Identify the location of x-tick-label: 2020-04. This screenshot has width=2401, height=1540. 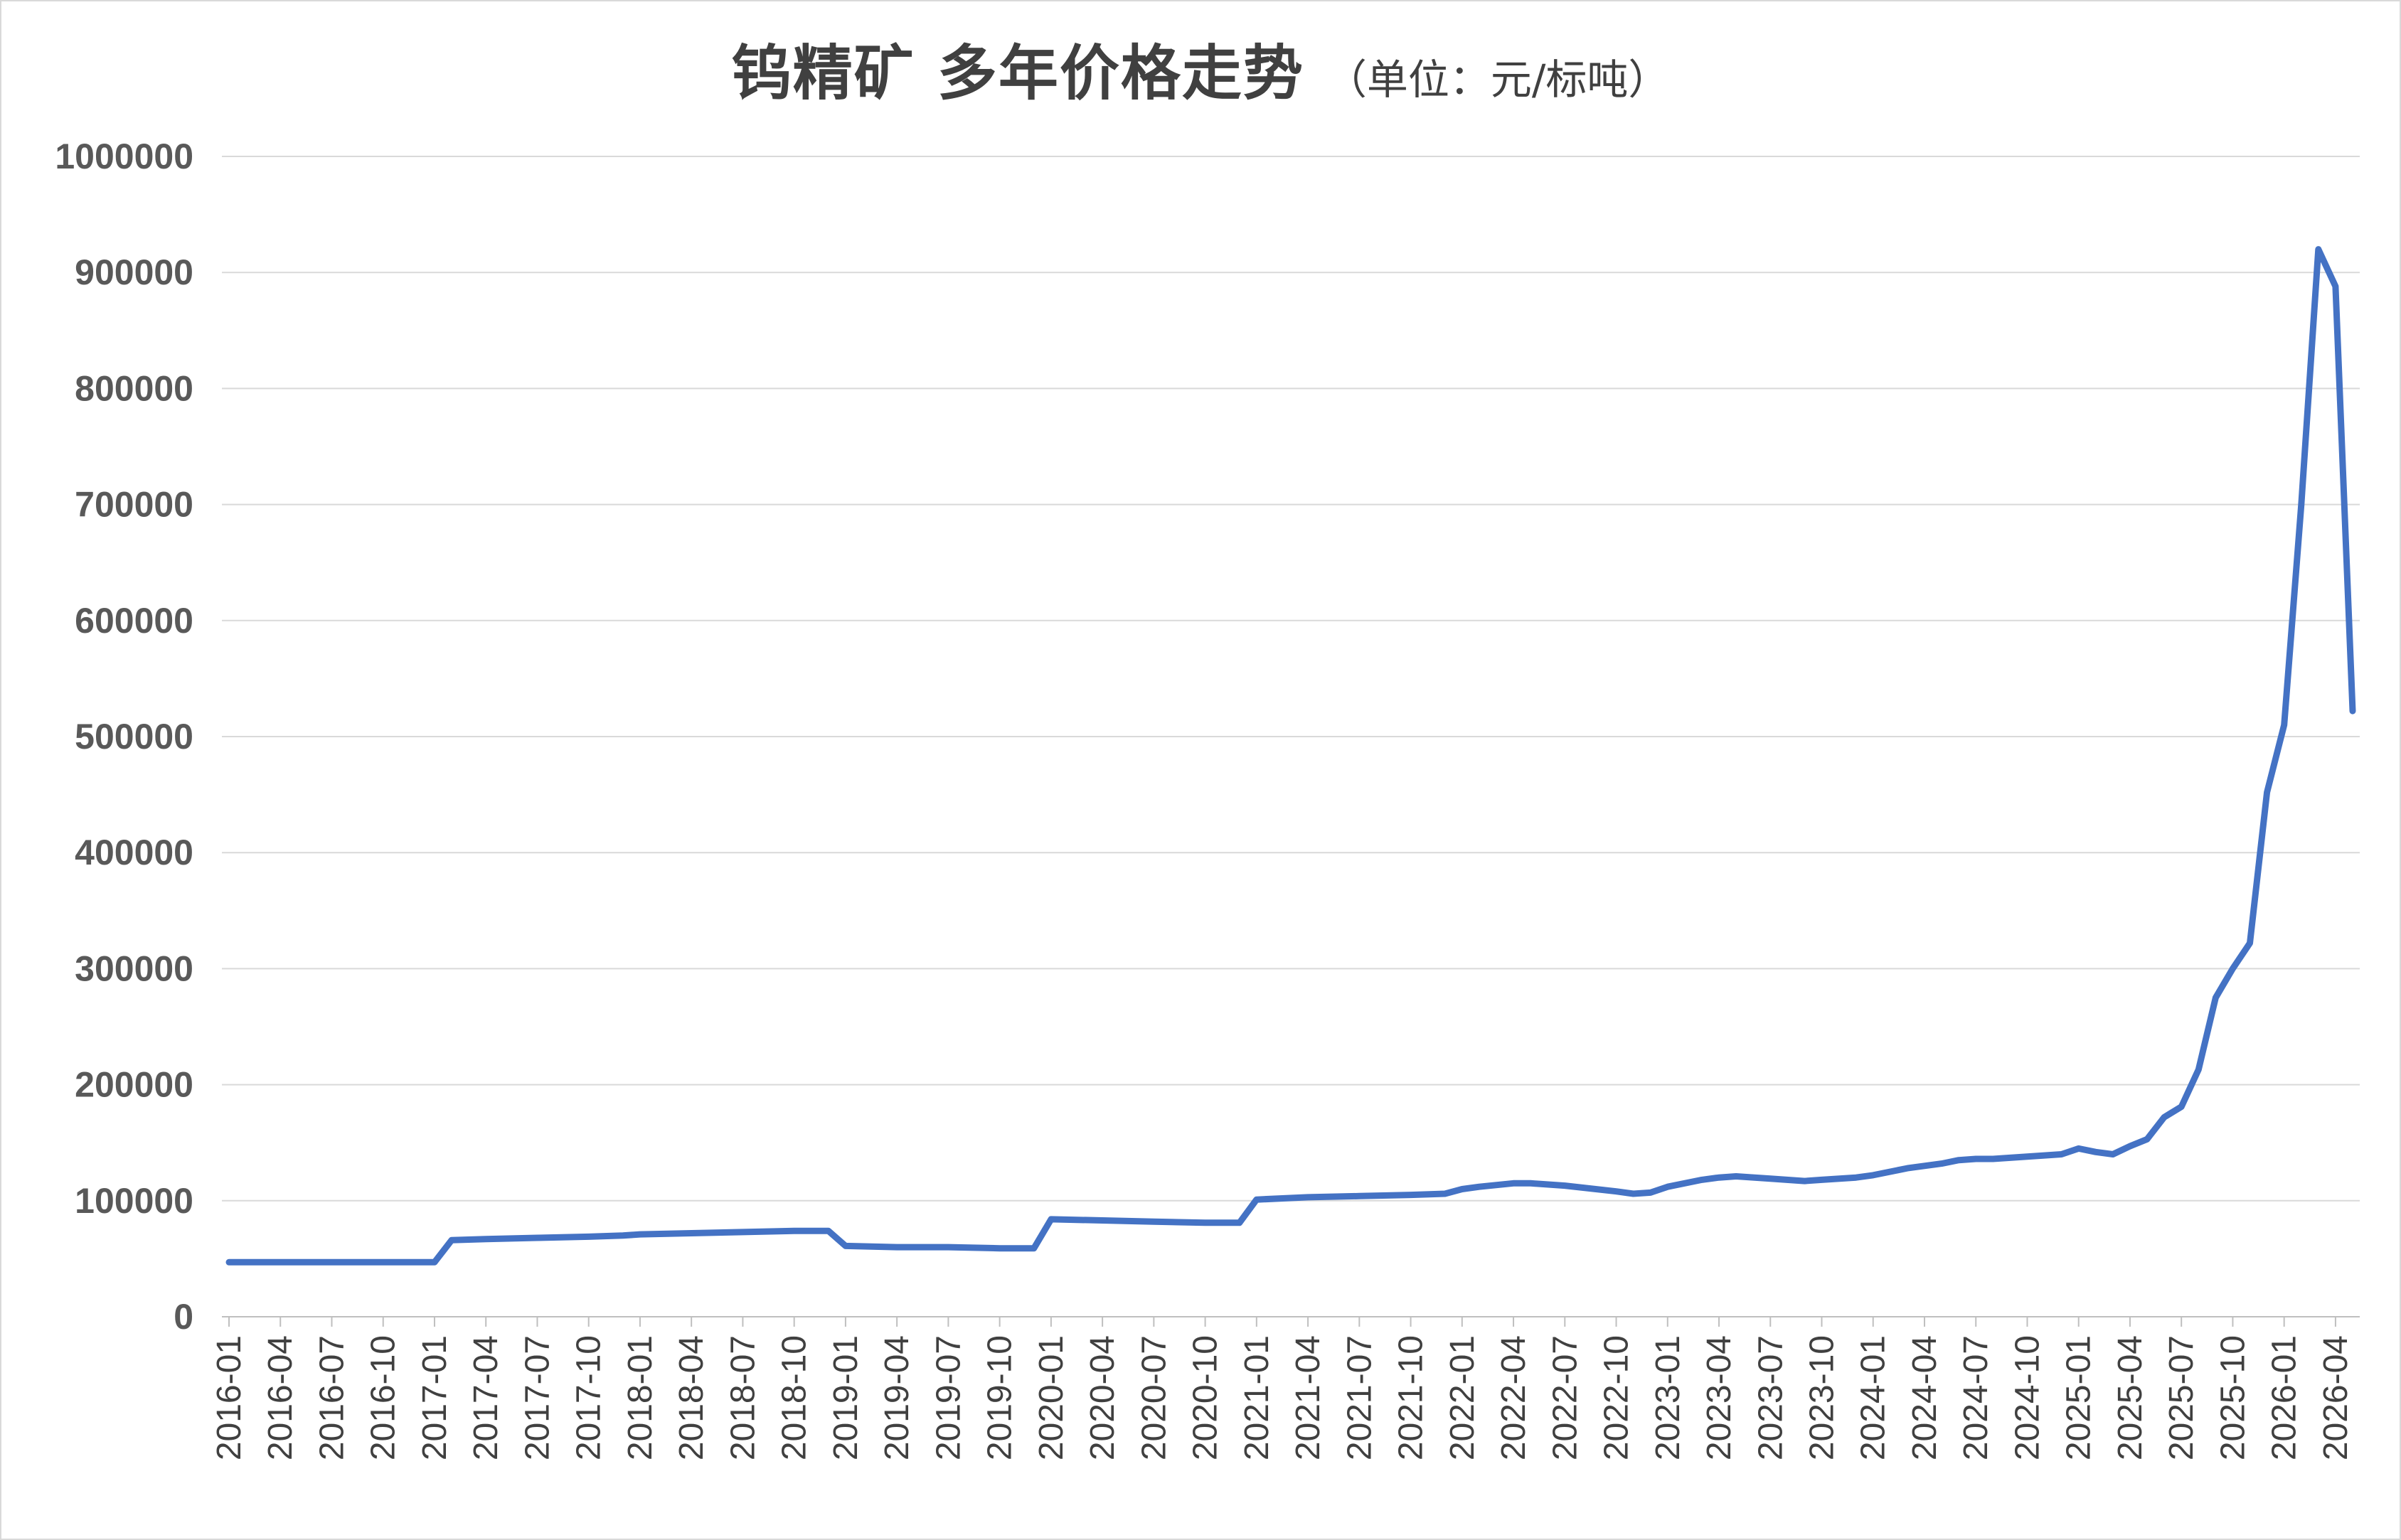
(1103, 1397).